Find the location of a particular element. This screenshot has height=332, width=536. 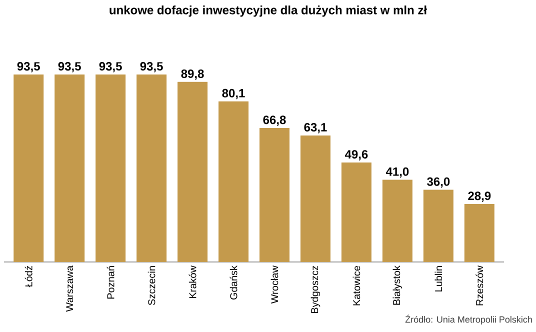

x-tick-label: Wrocław is located at coordinates (274, 285).